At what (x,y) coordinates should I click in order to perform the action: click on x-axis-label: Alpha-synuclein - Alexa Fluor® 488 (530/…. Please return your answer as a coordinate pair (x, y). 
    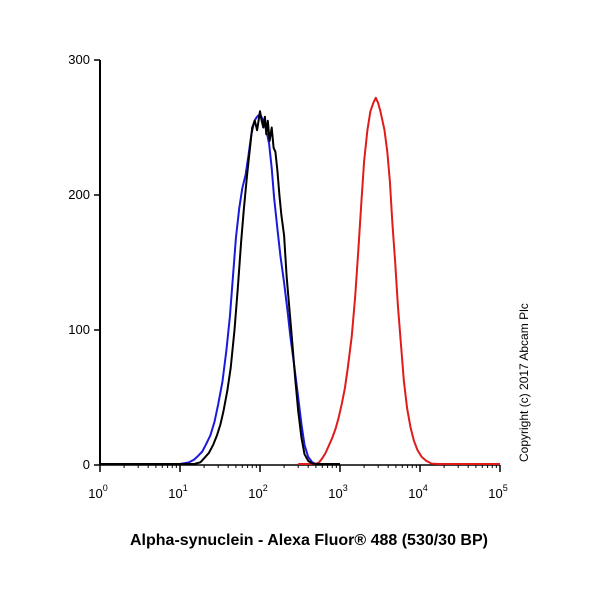
    Looking at the image, I should click on (309, 540).